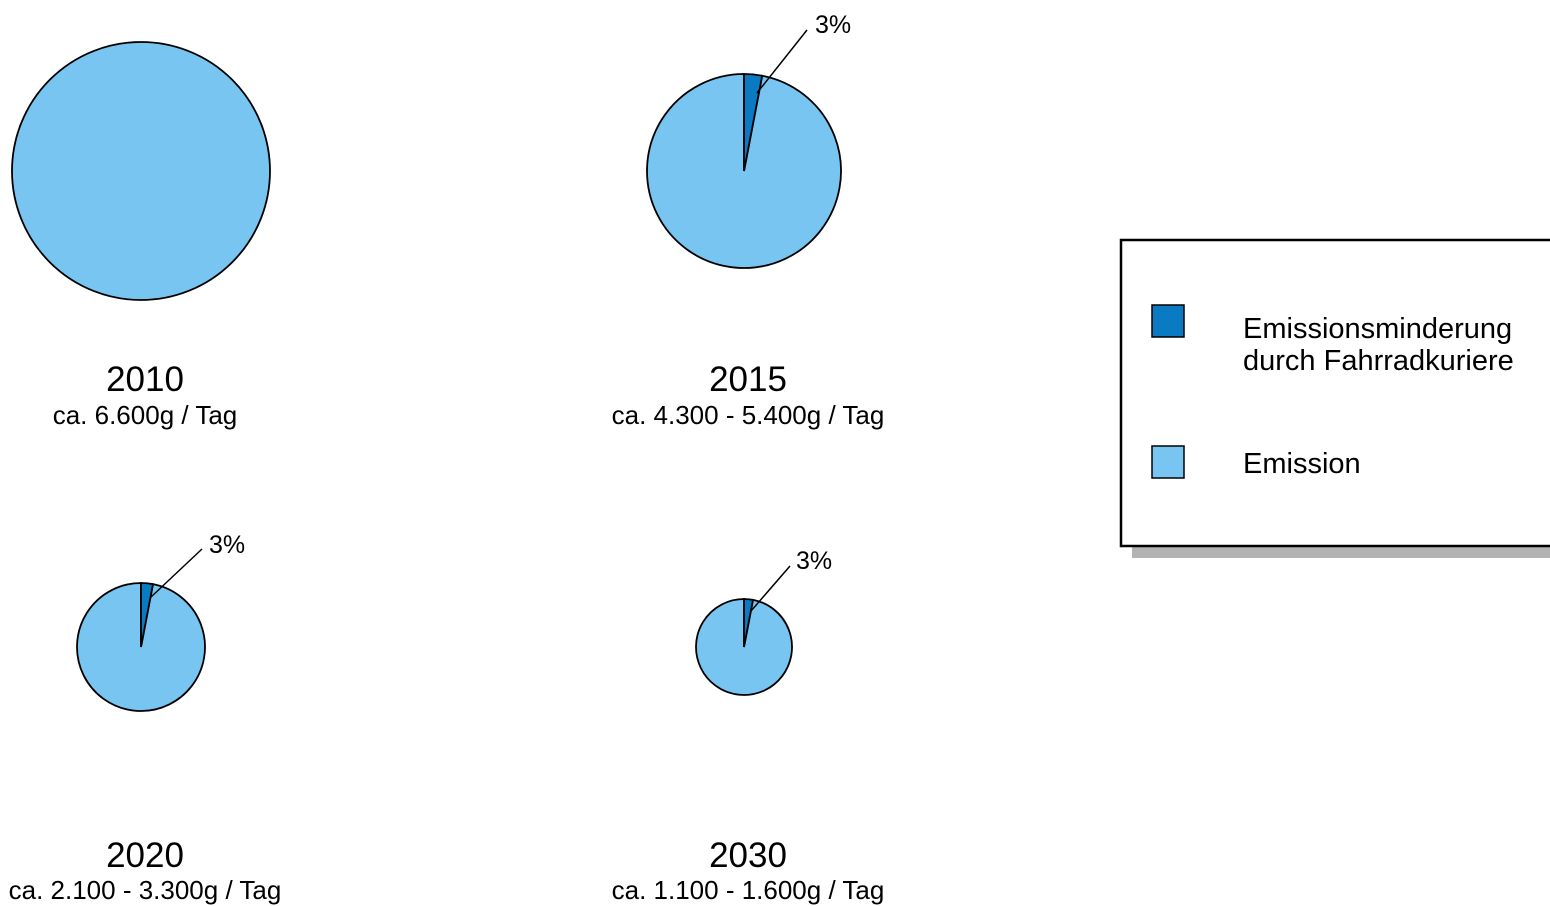  I want to click on pct-label-2030: 3%, so click(814, 561).